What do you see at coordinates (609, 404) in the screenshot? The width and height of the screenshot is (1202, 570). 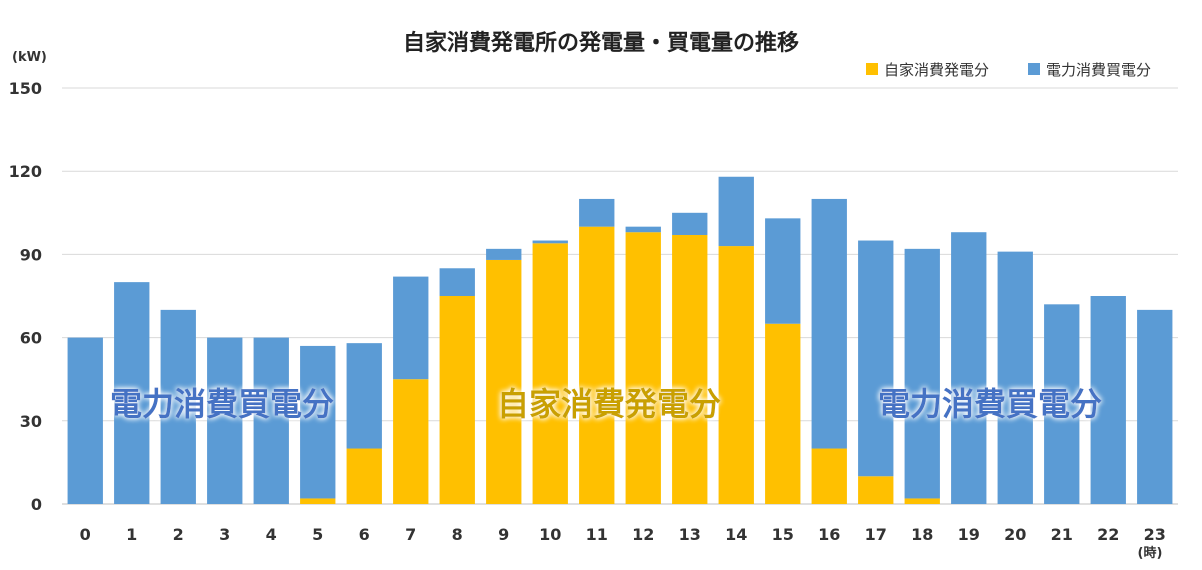 I see `annotation-label: 自家消費発電分` at bounding box center [609, 404].